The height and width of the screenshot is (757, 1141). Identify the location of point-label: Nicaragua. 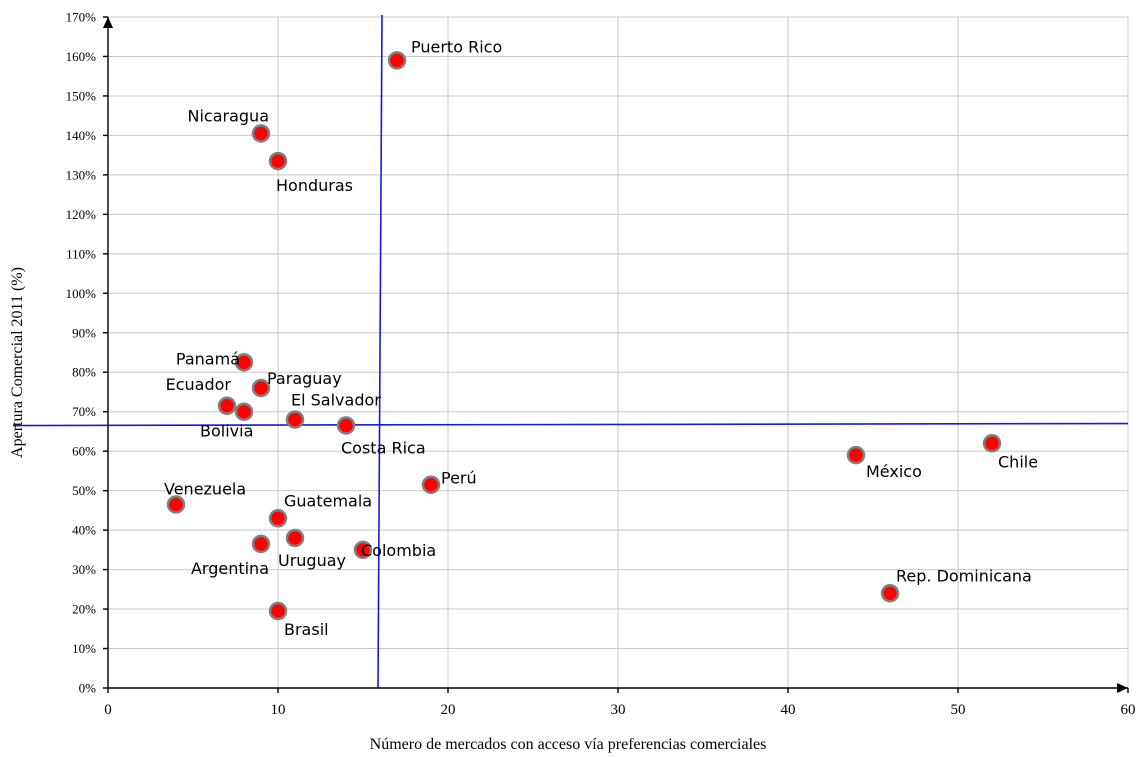
(229, 115).